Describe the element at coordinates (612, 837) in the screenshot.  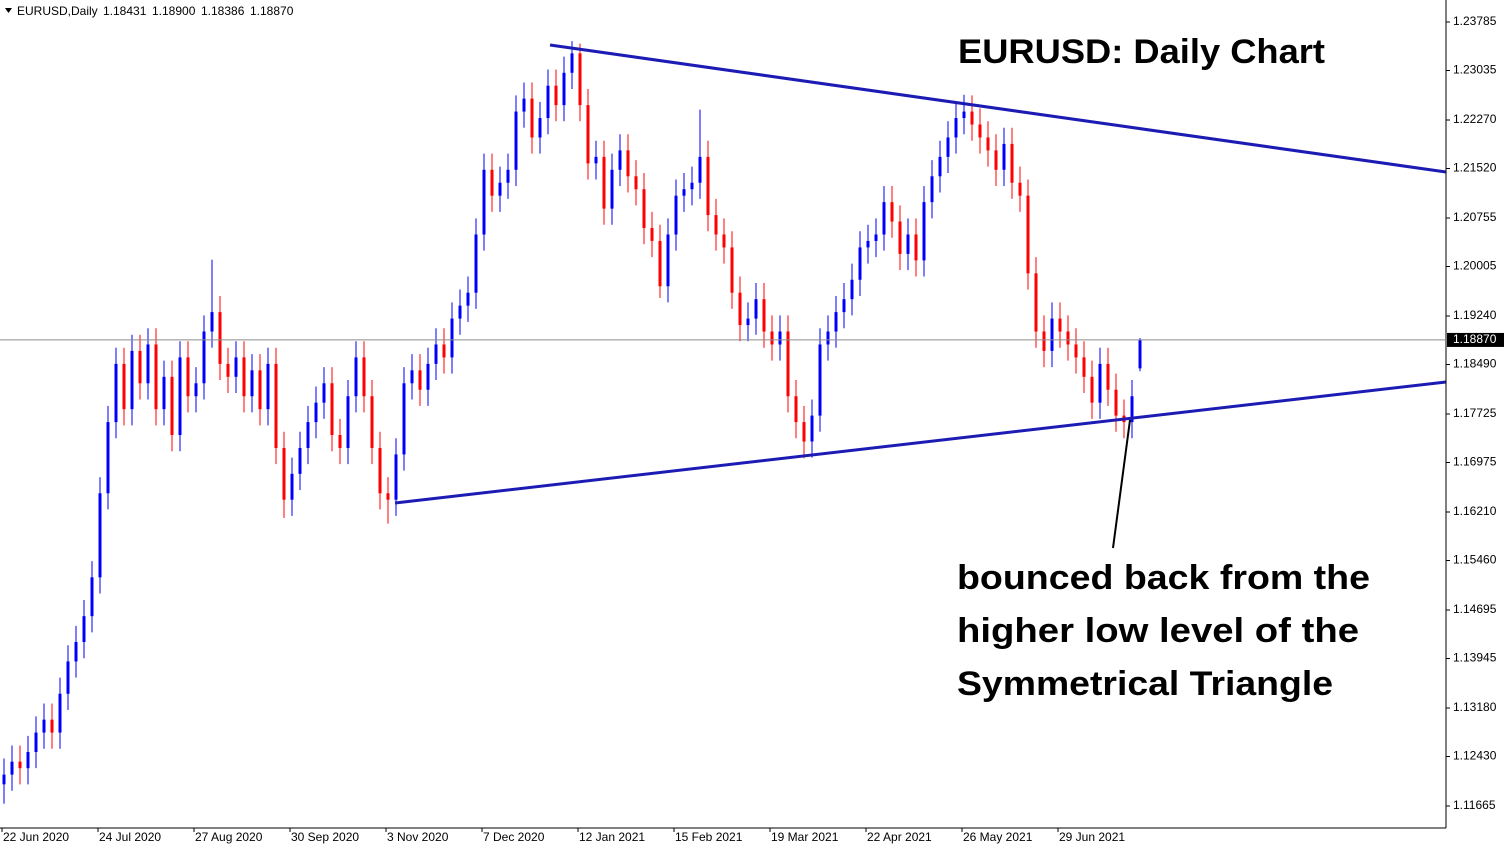
I see `x-tick-label: 12 Jan 2021` at that location.